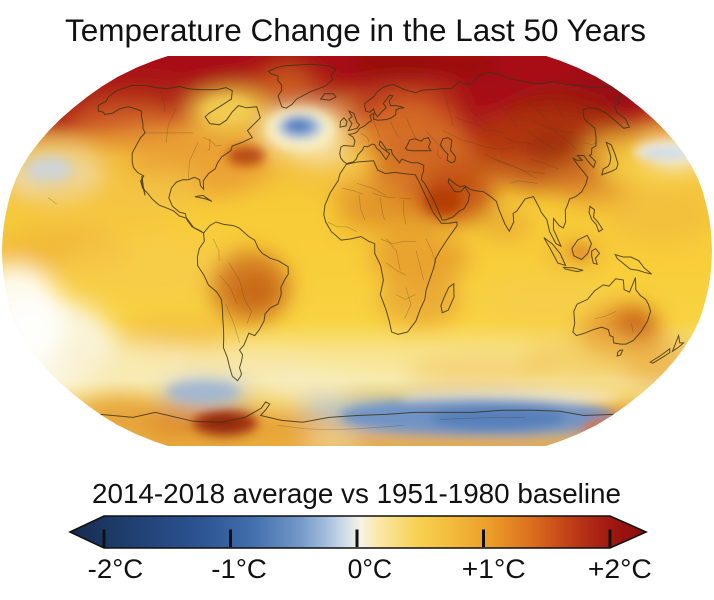 This screenshot has width=714, height=600. I want to click on svg-text:2014-2018 average vs 1951-1980: 2014-2018 average vs 1951-1980 baseline, so click(356, 493).